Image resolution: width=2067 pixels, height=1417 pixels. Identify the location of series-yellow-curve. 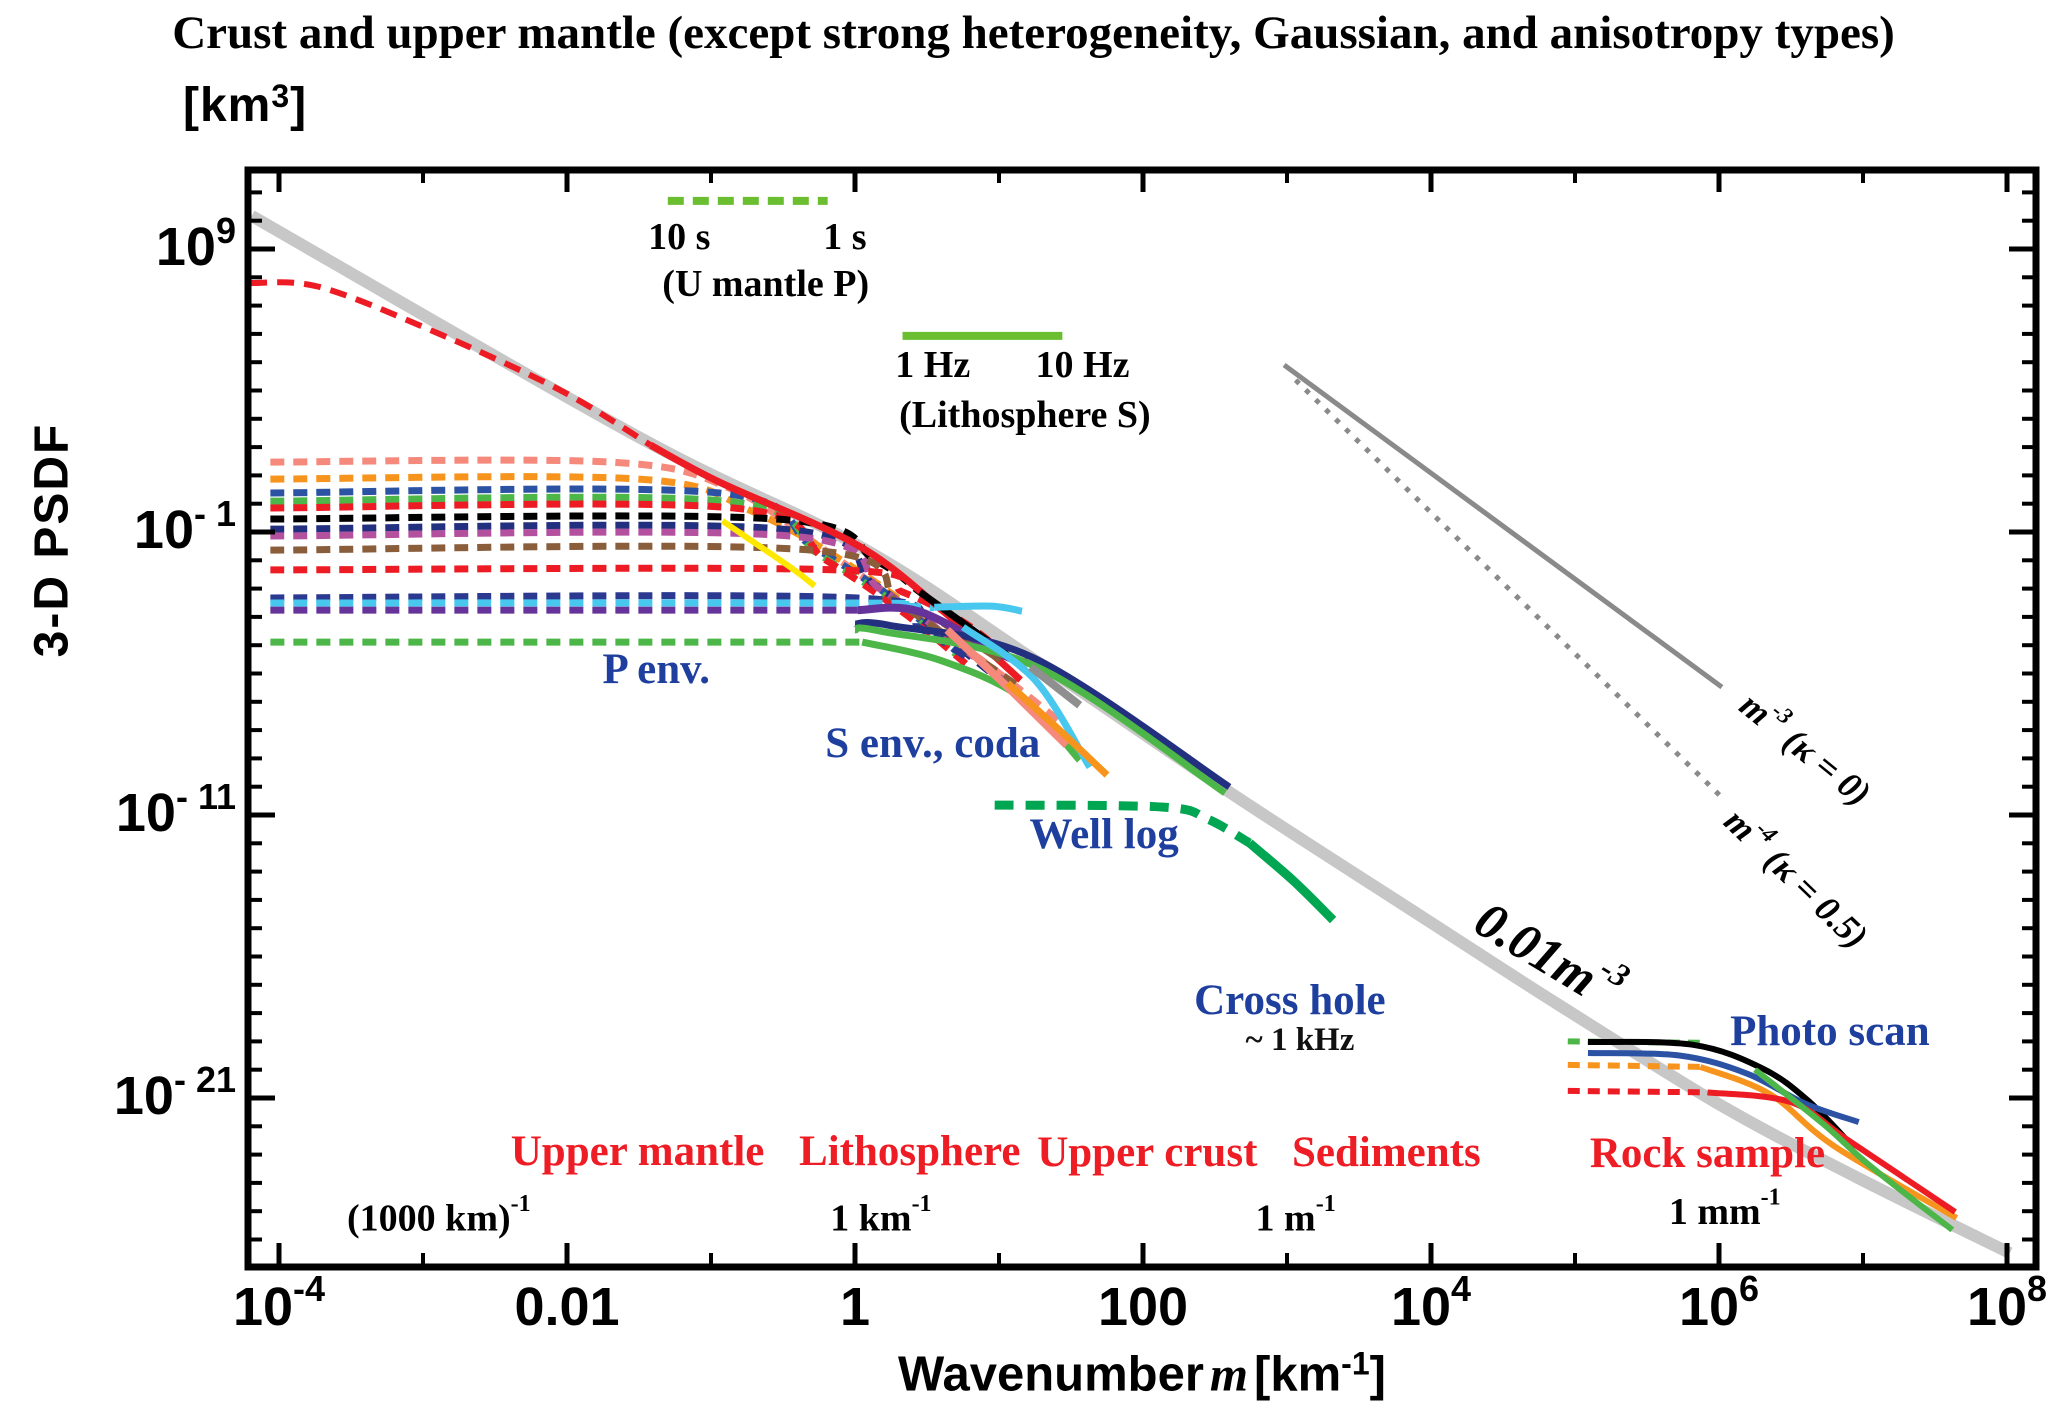
(768, 553).